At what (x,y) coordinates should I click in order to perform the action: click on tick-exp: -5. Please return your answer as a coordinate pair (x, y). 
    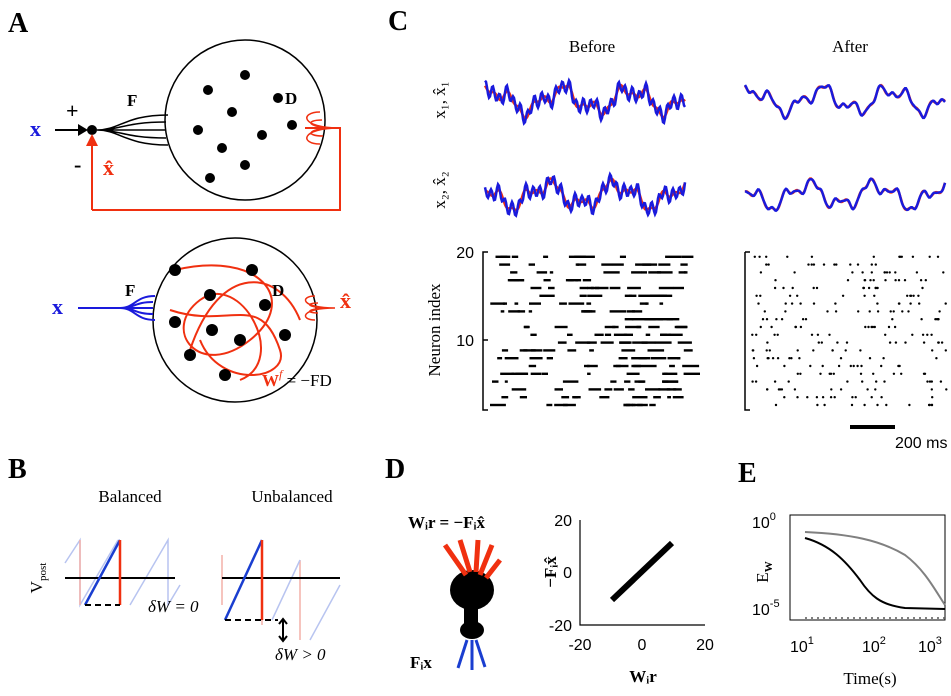
    Looking at the image, I should click on (775, 604).